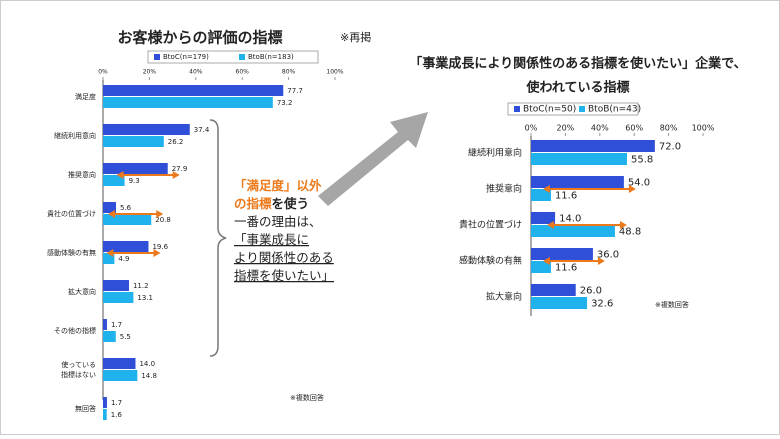  What do you see at coordinates (149, 376) in the screenshot?
I see `value-label: 14.8` at bounding box center [149, 376].